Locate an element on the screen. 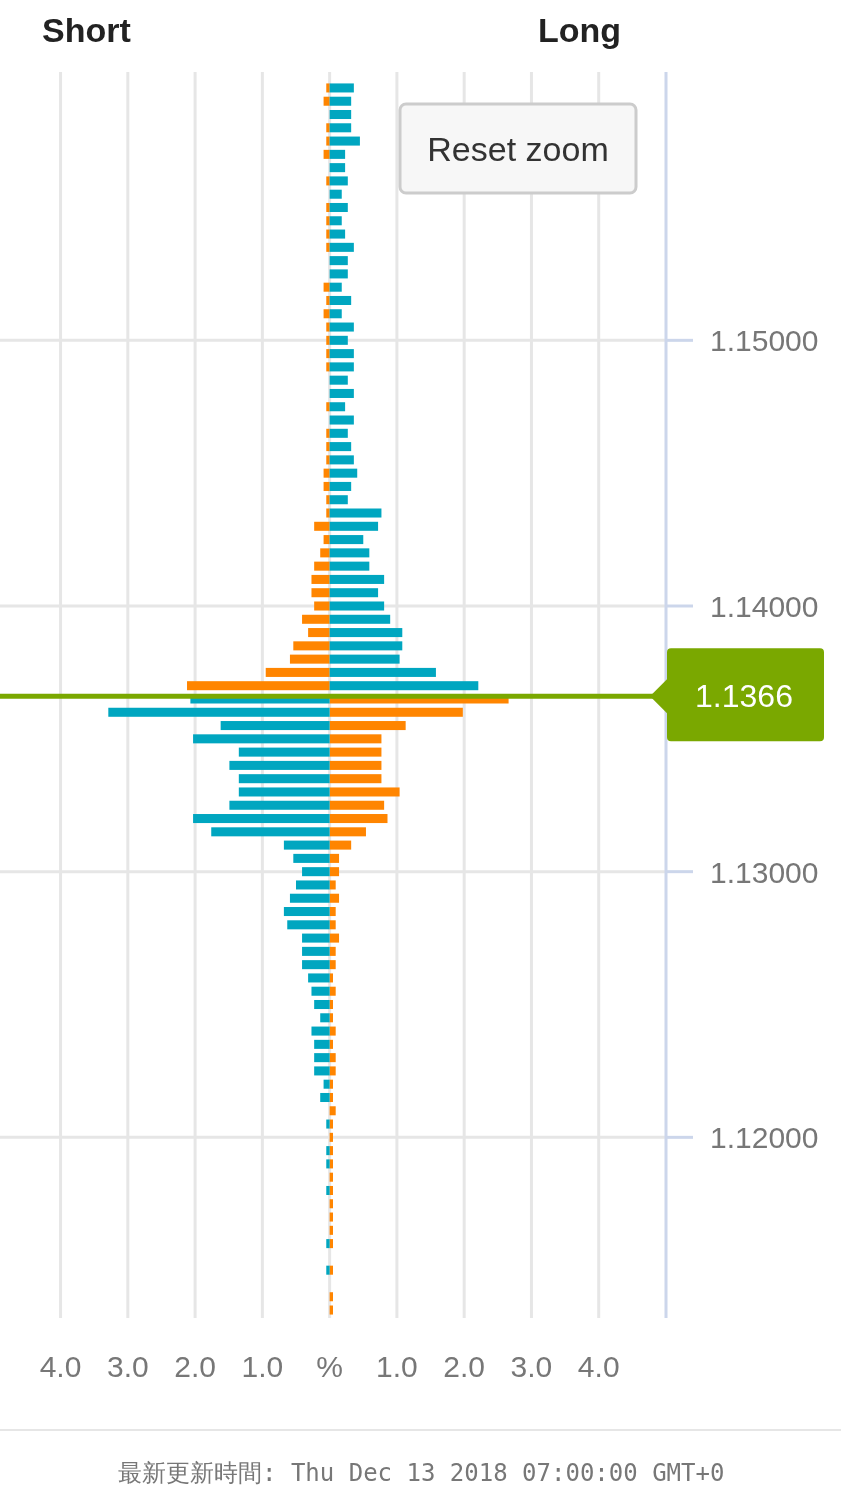 This screenshot has height=1505, width=841. y-tick-label: 1.14000 is located at coordinates (764, 606).